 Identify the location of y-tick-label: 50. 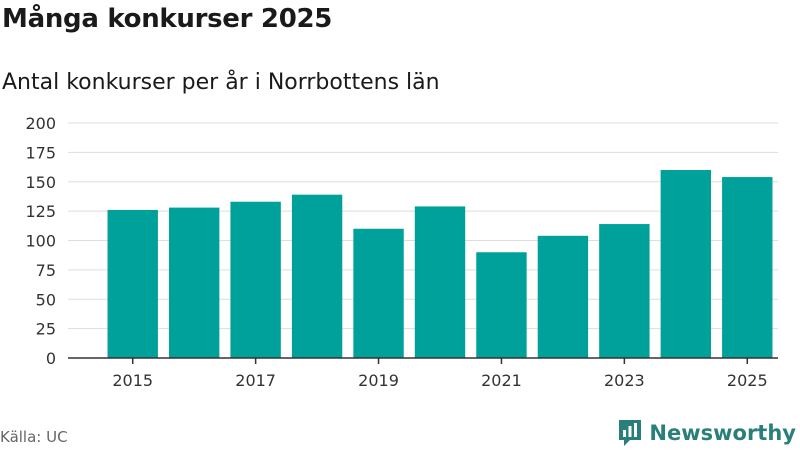
(46, 299).